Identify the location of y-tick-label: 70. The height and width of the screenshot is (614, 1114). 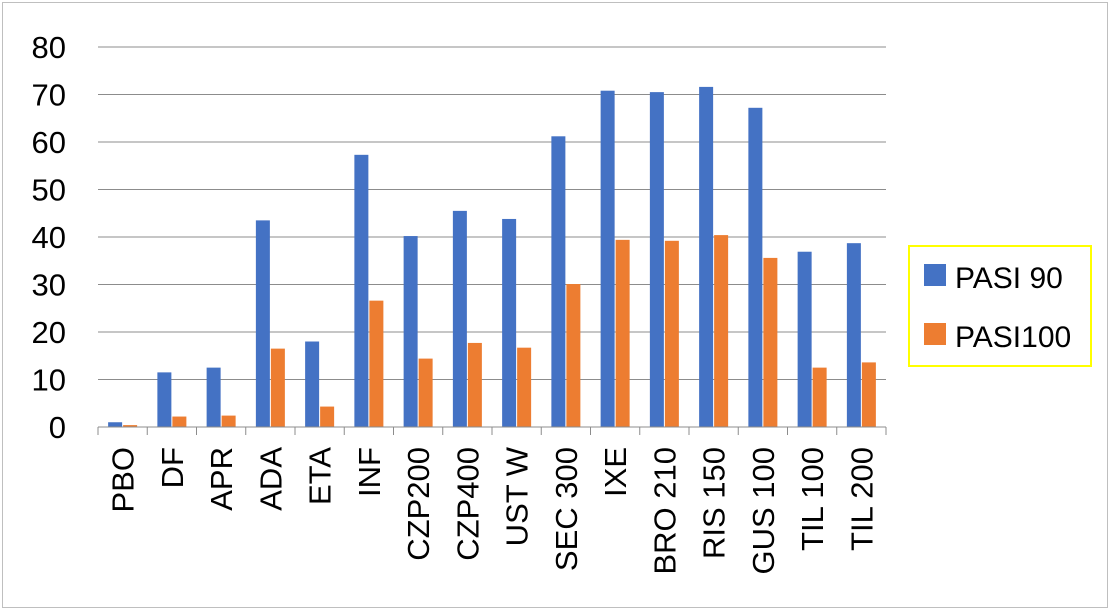
(49, 95).